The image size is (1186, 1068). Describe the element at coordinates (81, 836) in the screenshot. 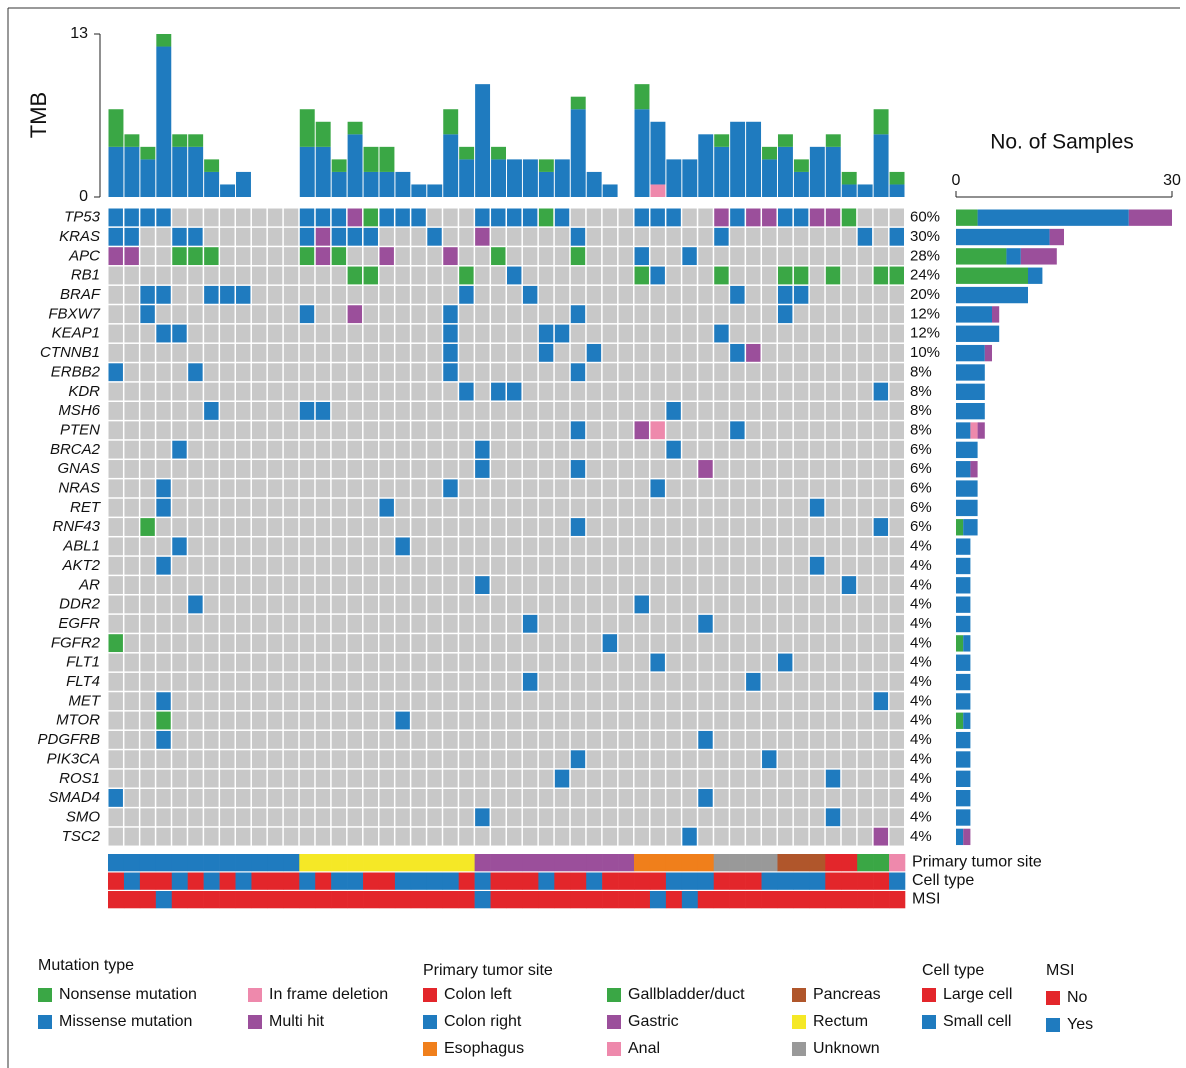

I see `gene-label: TSC2` at that location.